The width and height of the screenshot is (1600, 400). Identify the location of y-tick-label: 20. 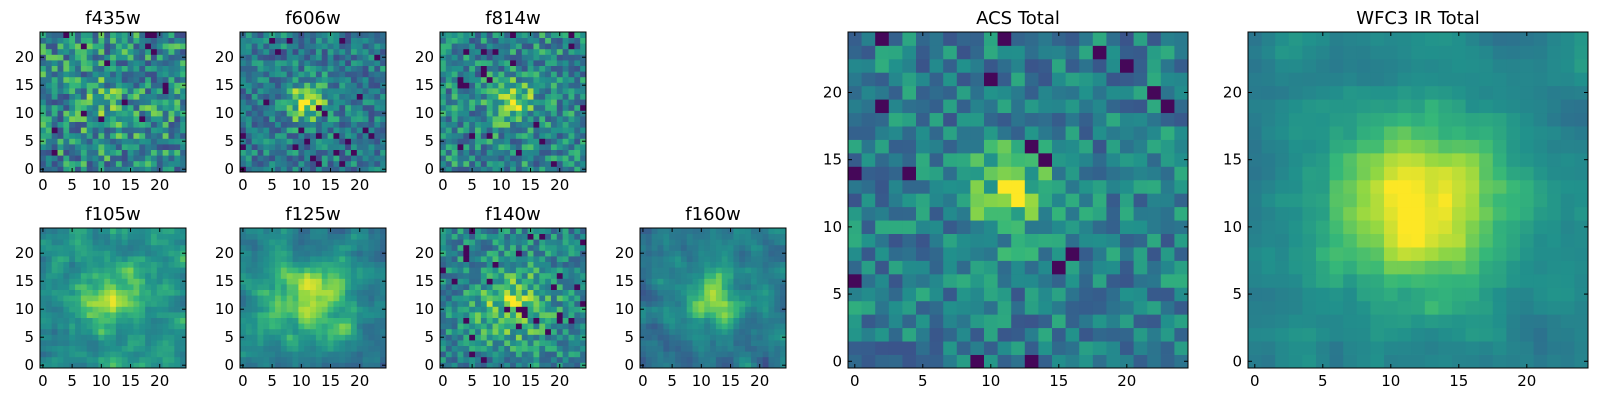
(24, 57).